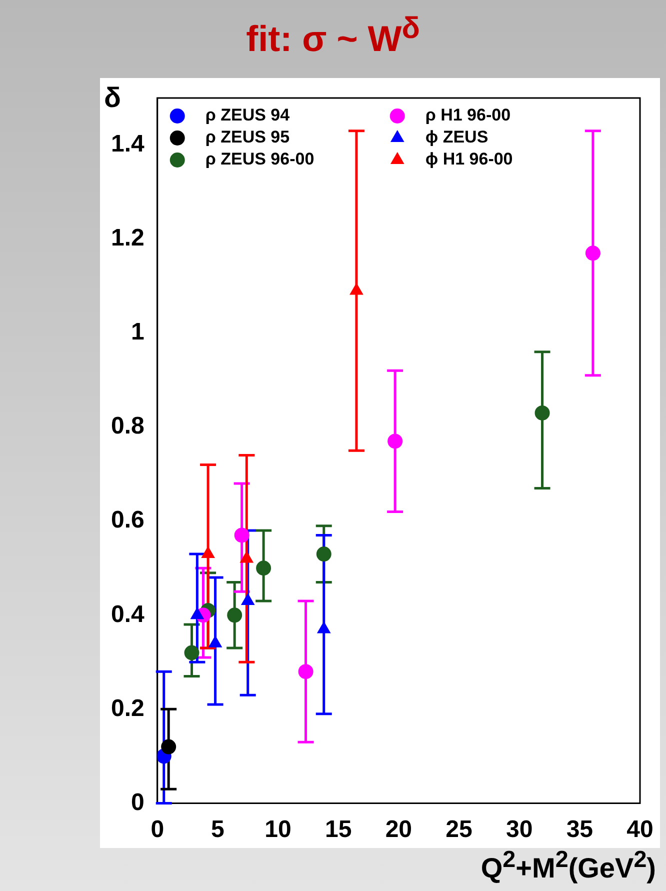  I want to click on x-tick-label: 40, so click(640, 830).